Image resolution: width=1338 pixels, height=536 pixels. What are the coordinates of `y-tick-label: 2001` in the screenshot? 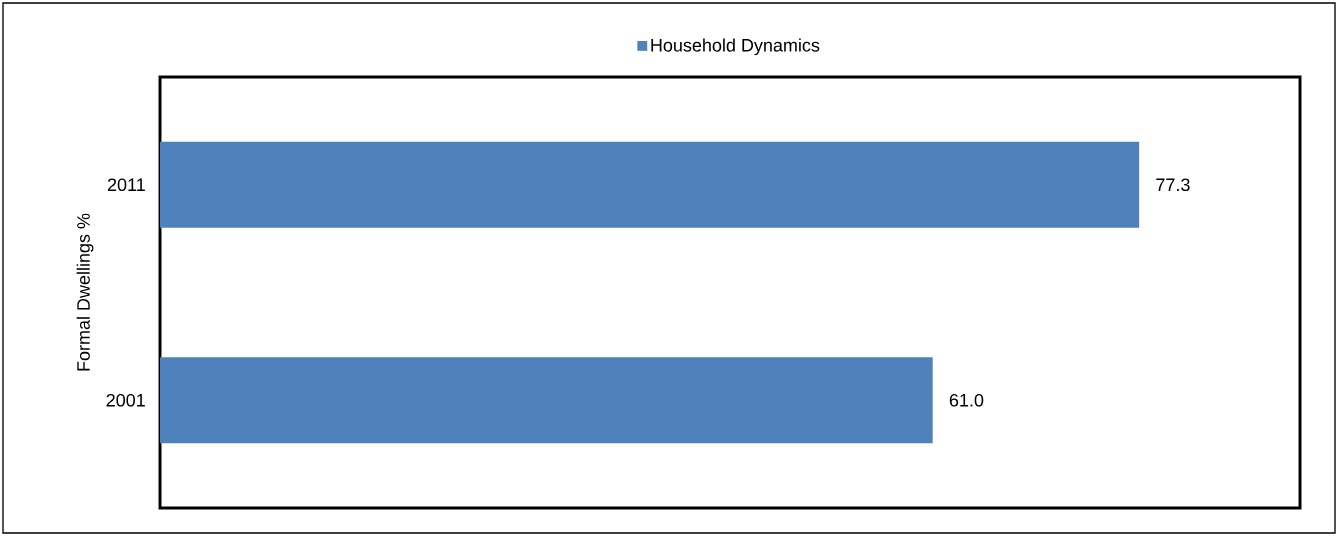 It's located at (125, 400).